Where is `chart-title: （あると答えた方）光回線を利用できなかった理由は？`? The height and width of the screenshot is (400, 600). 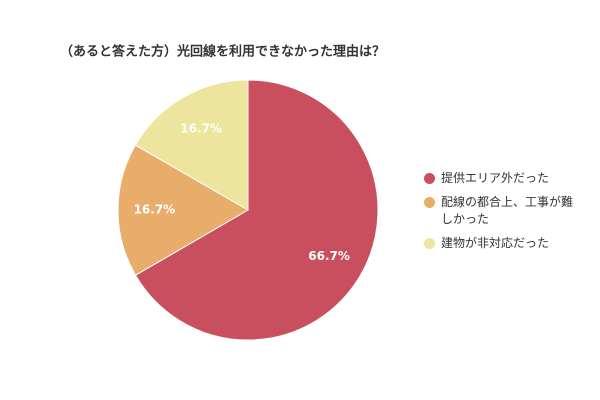
chart-title: （あると答えた方）光回線を利用できなかった理由は？ is located at coordinates (222, 52).